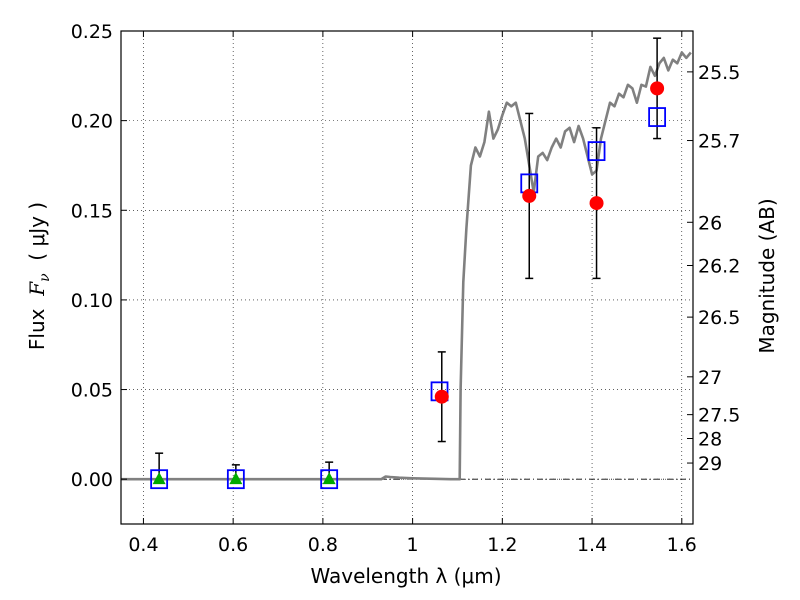 Image resolution: width=800 pixels, height=600 pixels. I want to click on nondetection-triangles, so click(244, 478).